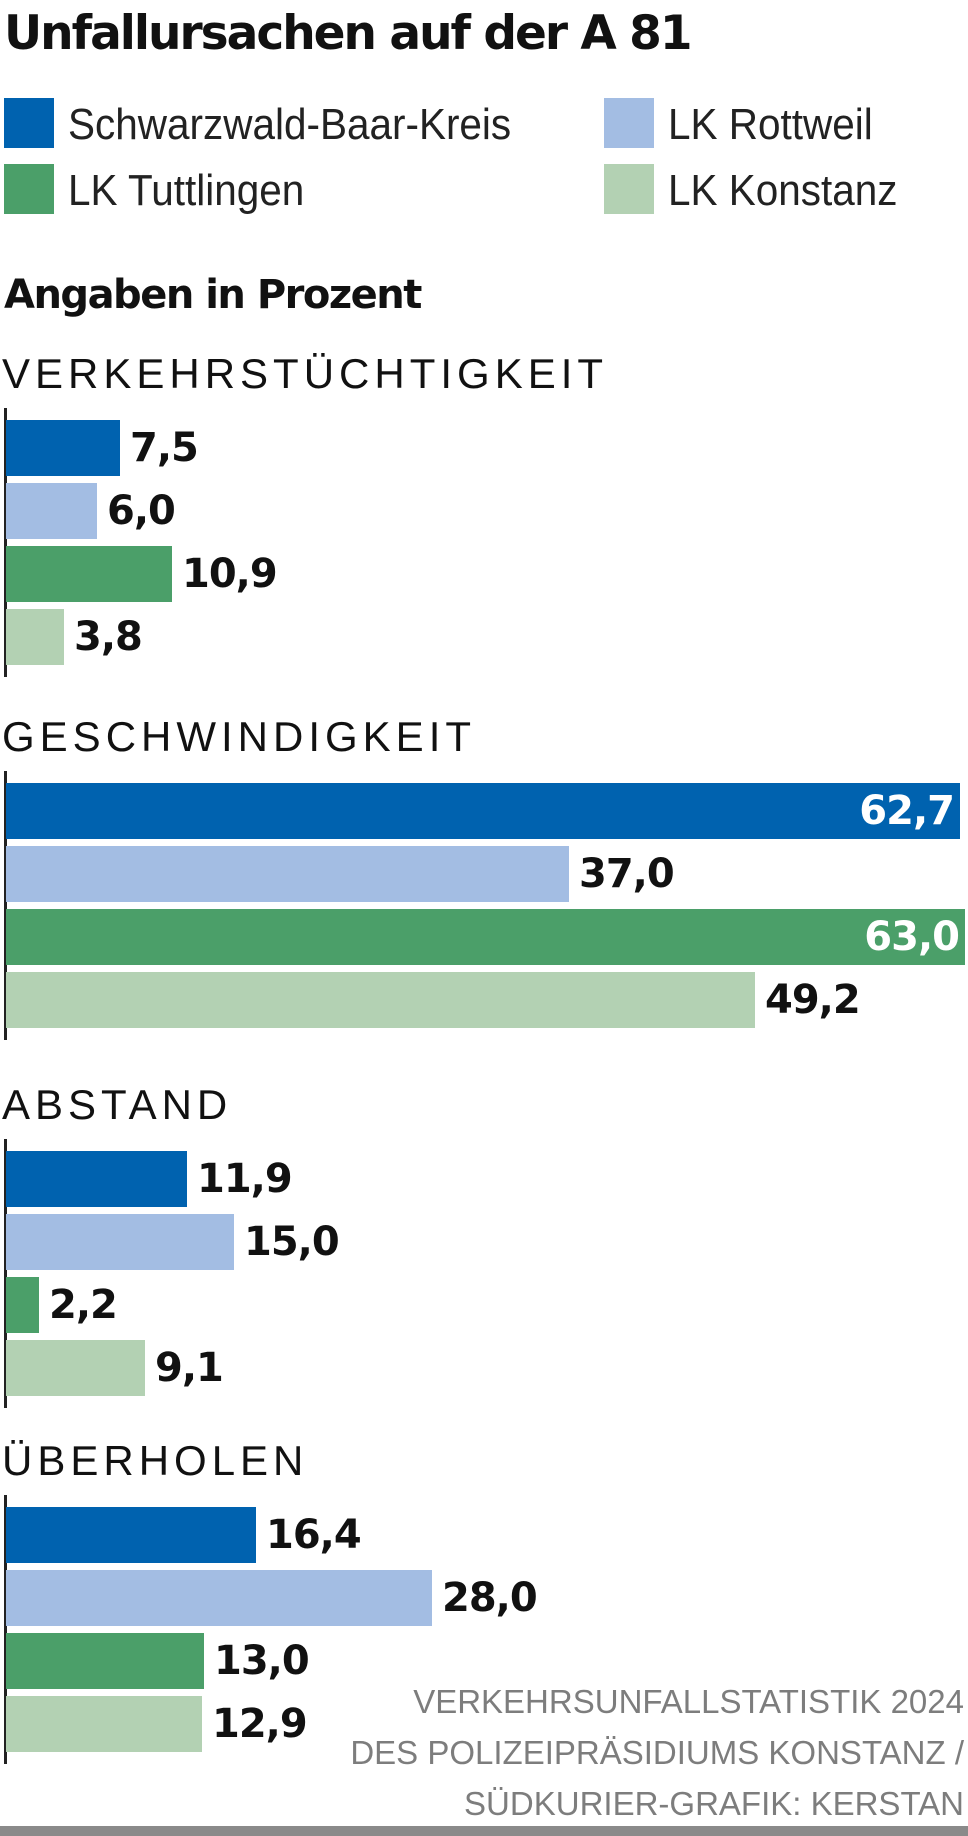  Describe the element at coordinates (213, 295) in the screenshot. I see `chart-subtitle: Angaben in Prozent` at that location.